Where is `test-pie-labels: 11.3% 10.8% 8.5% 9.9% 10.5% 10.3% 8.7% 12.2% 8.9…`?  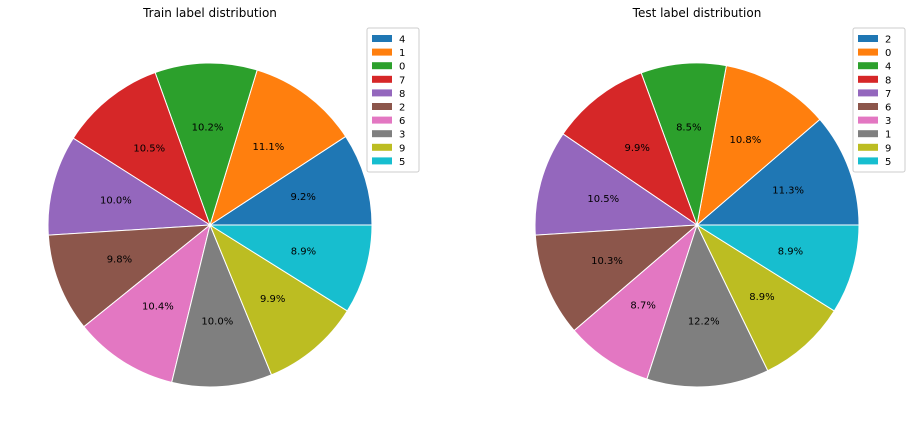 test-pie-labels: 11.3% 10.8% 8.5% 9.9% 10.5% 10.3% 8.7% 12.2% 8.9… is located at coordinates (695, 225).